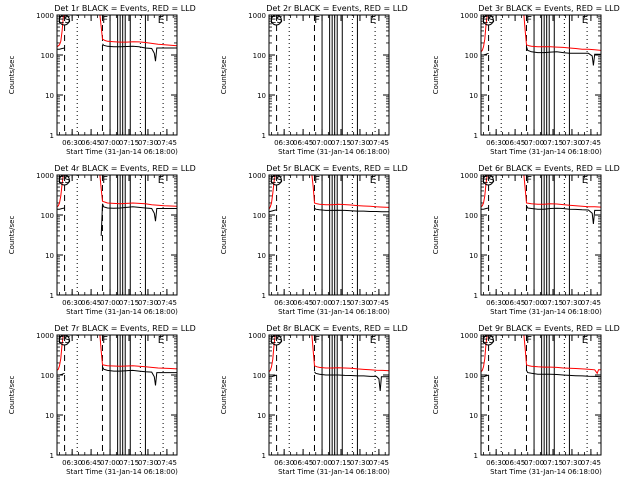  What do you see at coordinates (125, 8) in the screenshot?
I see `panel-title: Det 1r BLACK = Events, RED = LLD` at bounding box center [125, 8].